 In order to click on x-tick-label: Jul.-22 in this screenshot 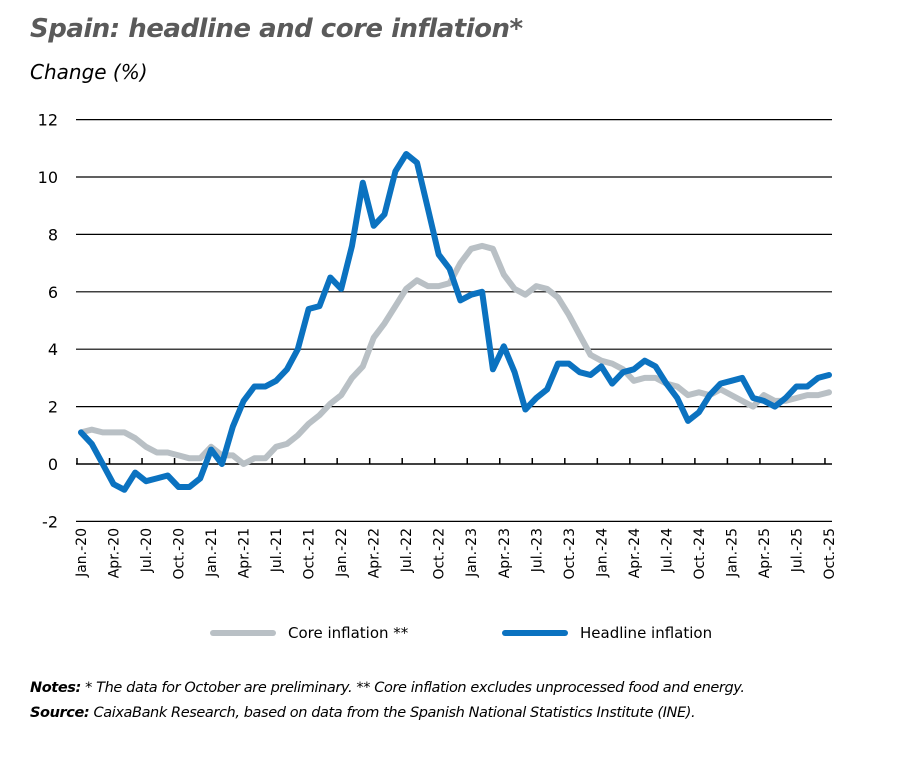, I will do `click(407, 550)`.